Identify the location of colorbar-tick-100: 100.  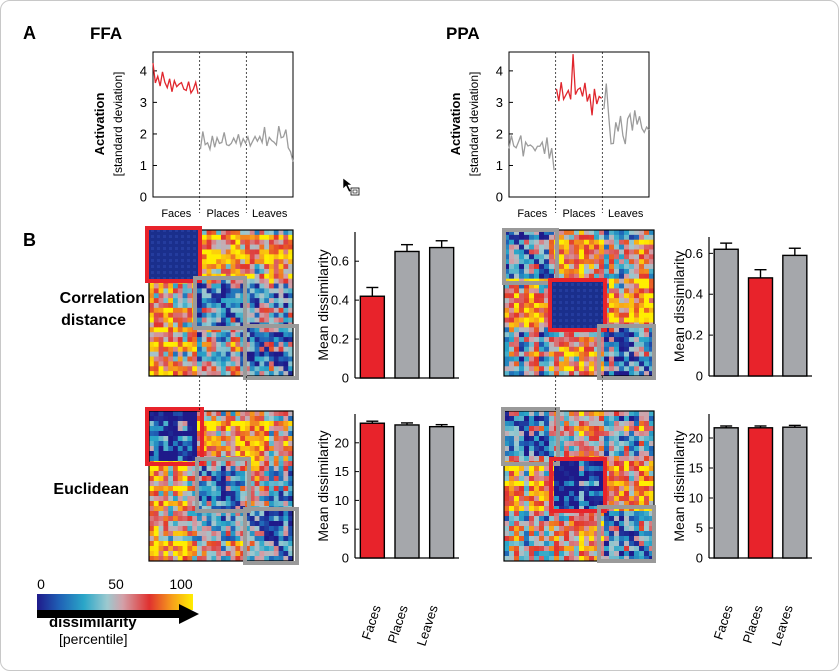
(181, 584).